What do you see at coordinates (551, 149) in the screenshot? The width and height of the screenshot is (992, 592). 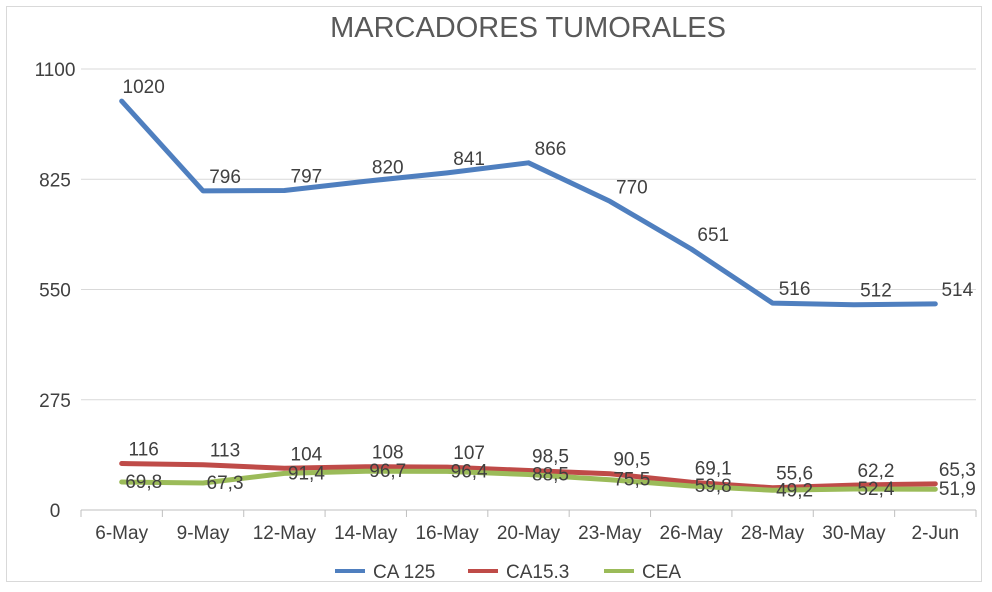 I see `ca125-data-label: 866` at bounding box center [551, 149].